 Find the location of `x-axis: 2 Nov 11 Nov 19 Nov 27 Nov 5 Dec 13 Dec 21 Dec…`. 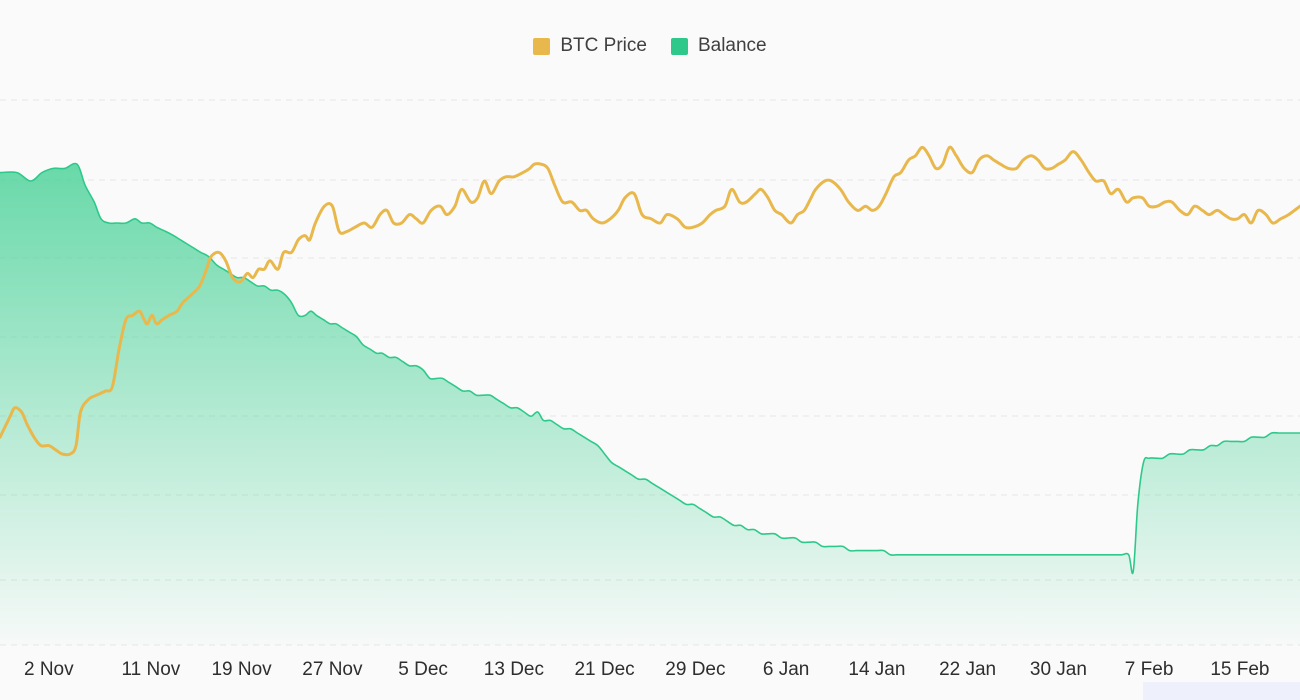

x-axis: 2 Nov 11 Nov 19 Nov 27 Nov 5 Dec 13 Dec 21 Dec… is located at coordinates (646, 669).